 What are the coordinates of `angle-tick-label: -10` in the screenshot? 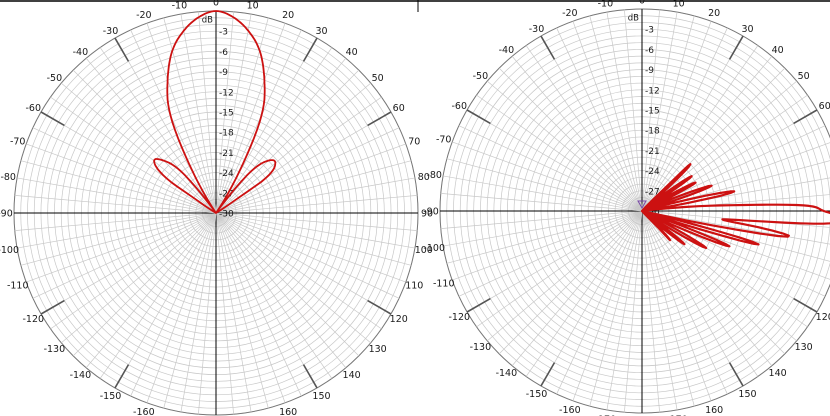 It's located at (180, 6).